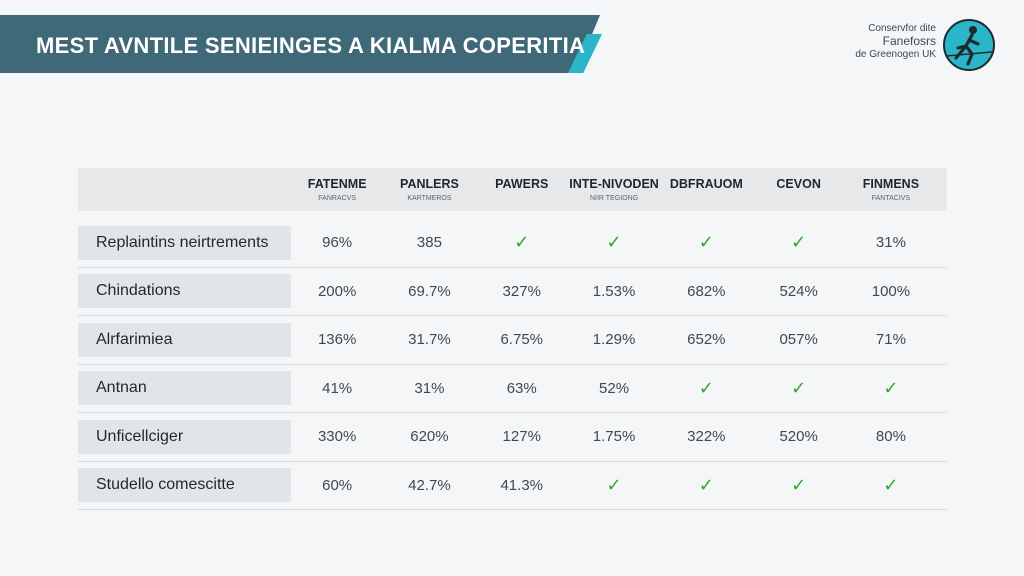 This screenshot has height=576, width=1024. I want to click on column-header: FINMENS FANTACIVS, so click(891, 190).